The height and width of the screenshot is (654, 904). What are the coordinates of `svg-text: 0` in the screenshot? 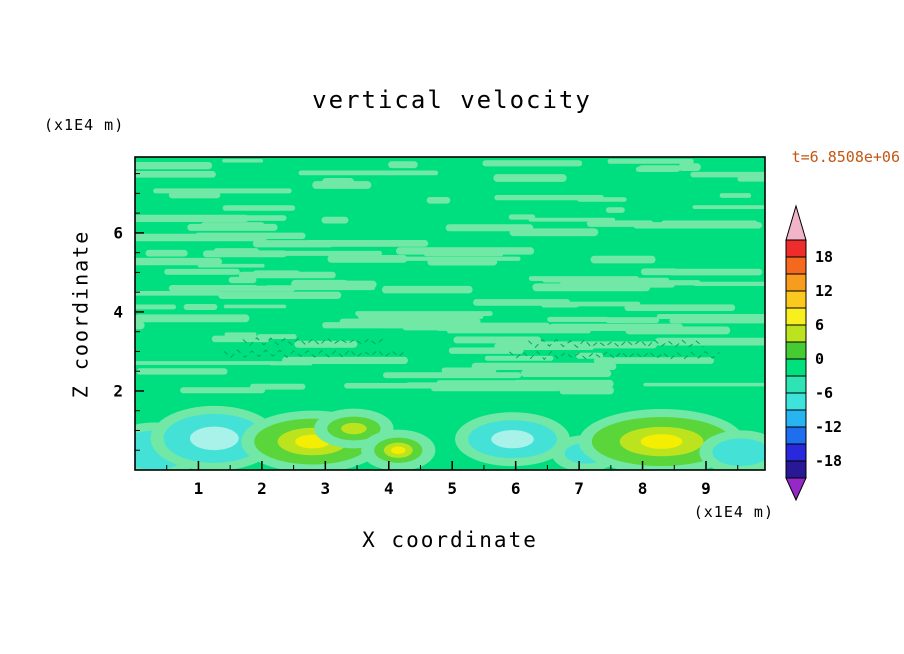 It's located at (819, 359).